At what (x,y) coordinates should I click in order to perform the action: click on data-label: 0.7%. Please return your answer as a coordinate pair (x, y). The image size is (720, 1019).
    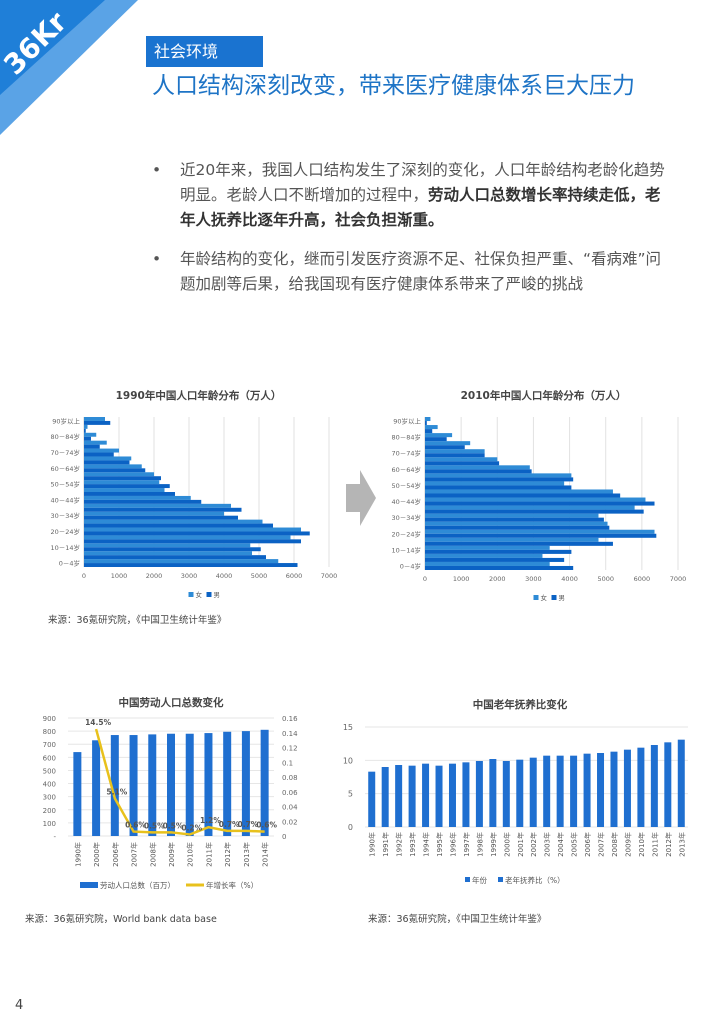
    Looking at the image, I should click on (229, 824).